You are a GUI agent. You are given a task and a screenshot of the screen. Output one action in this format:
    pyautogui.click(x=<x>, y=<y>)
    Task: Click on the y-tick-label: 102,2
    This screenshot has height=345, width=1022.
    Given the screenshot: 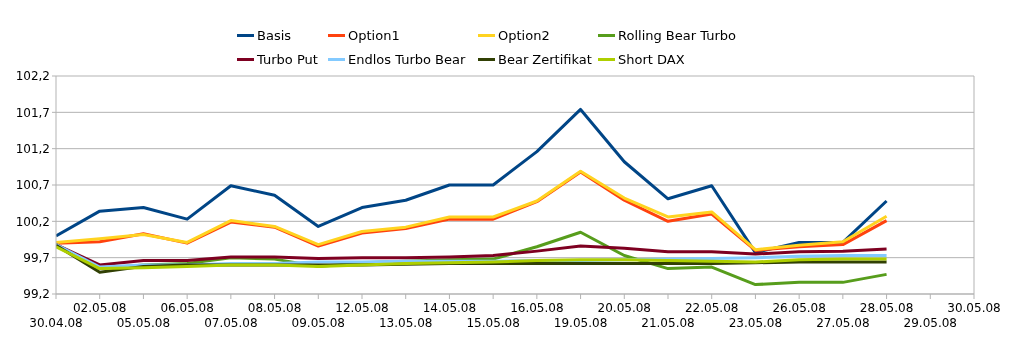 What is the action you would take?
    pyautogui.click(x=32, y=76)
    